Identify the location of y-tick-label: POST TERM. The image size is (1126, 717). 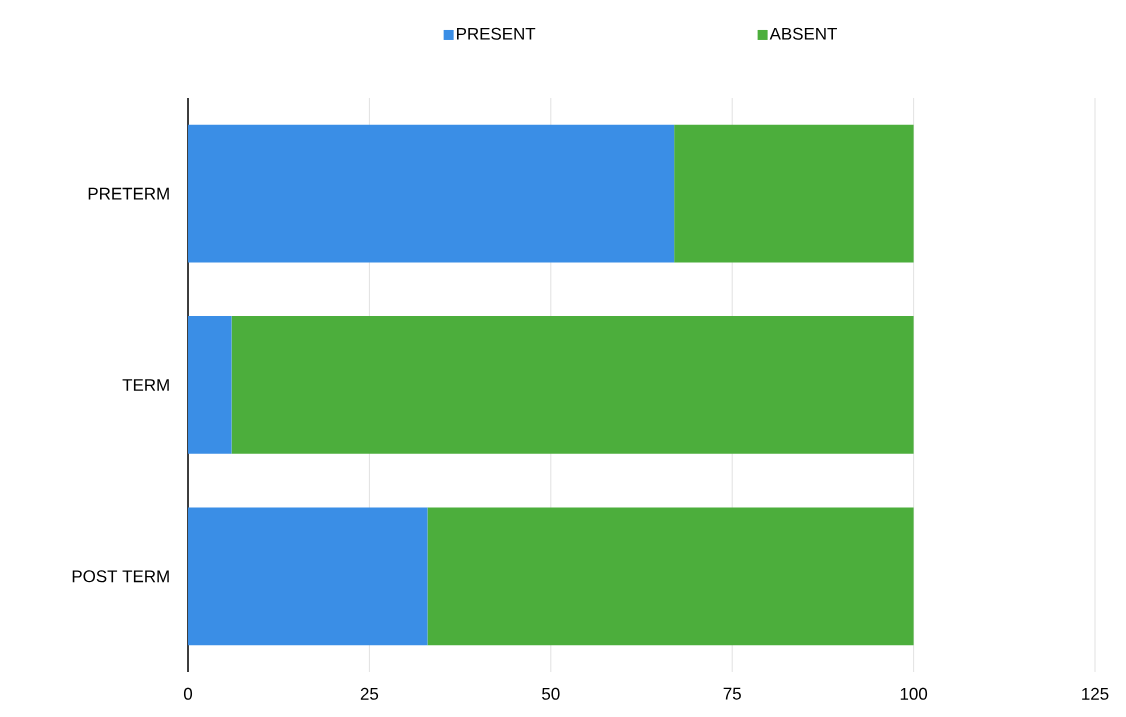
(120, 576).